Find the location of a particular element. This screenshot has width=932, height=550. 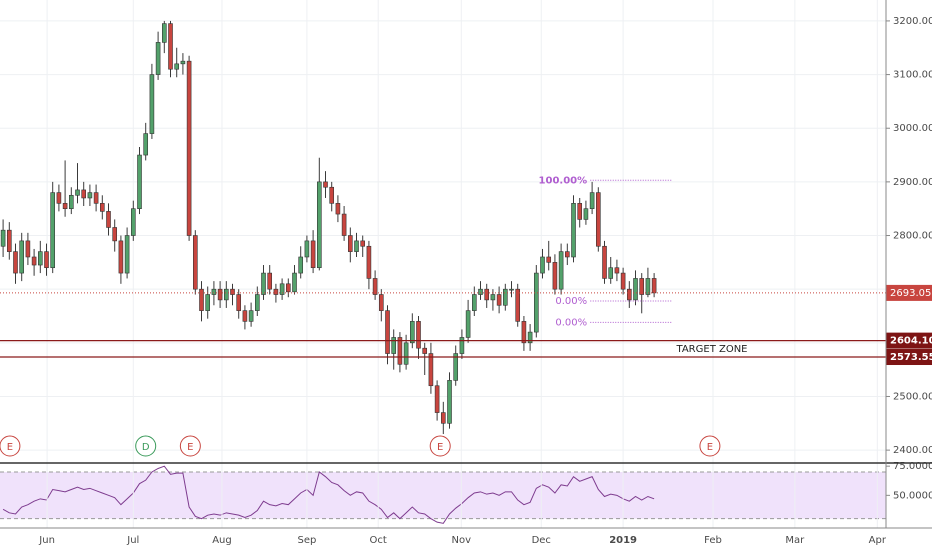

y-tick-label: 3000.00 is located at coordinates (912, 128).